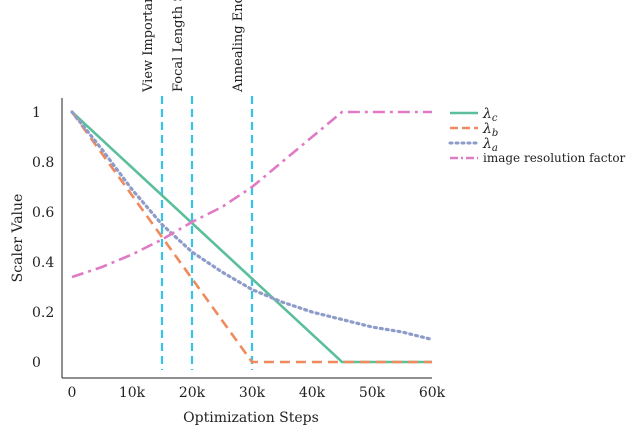 This screenshot has width=634, height=427. I want to click on legend-label: λa, so click(490, 145).